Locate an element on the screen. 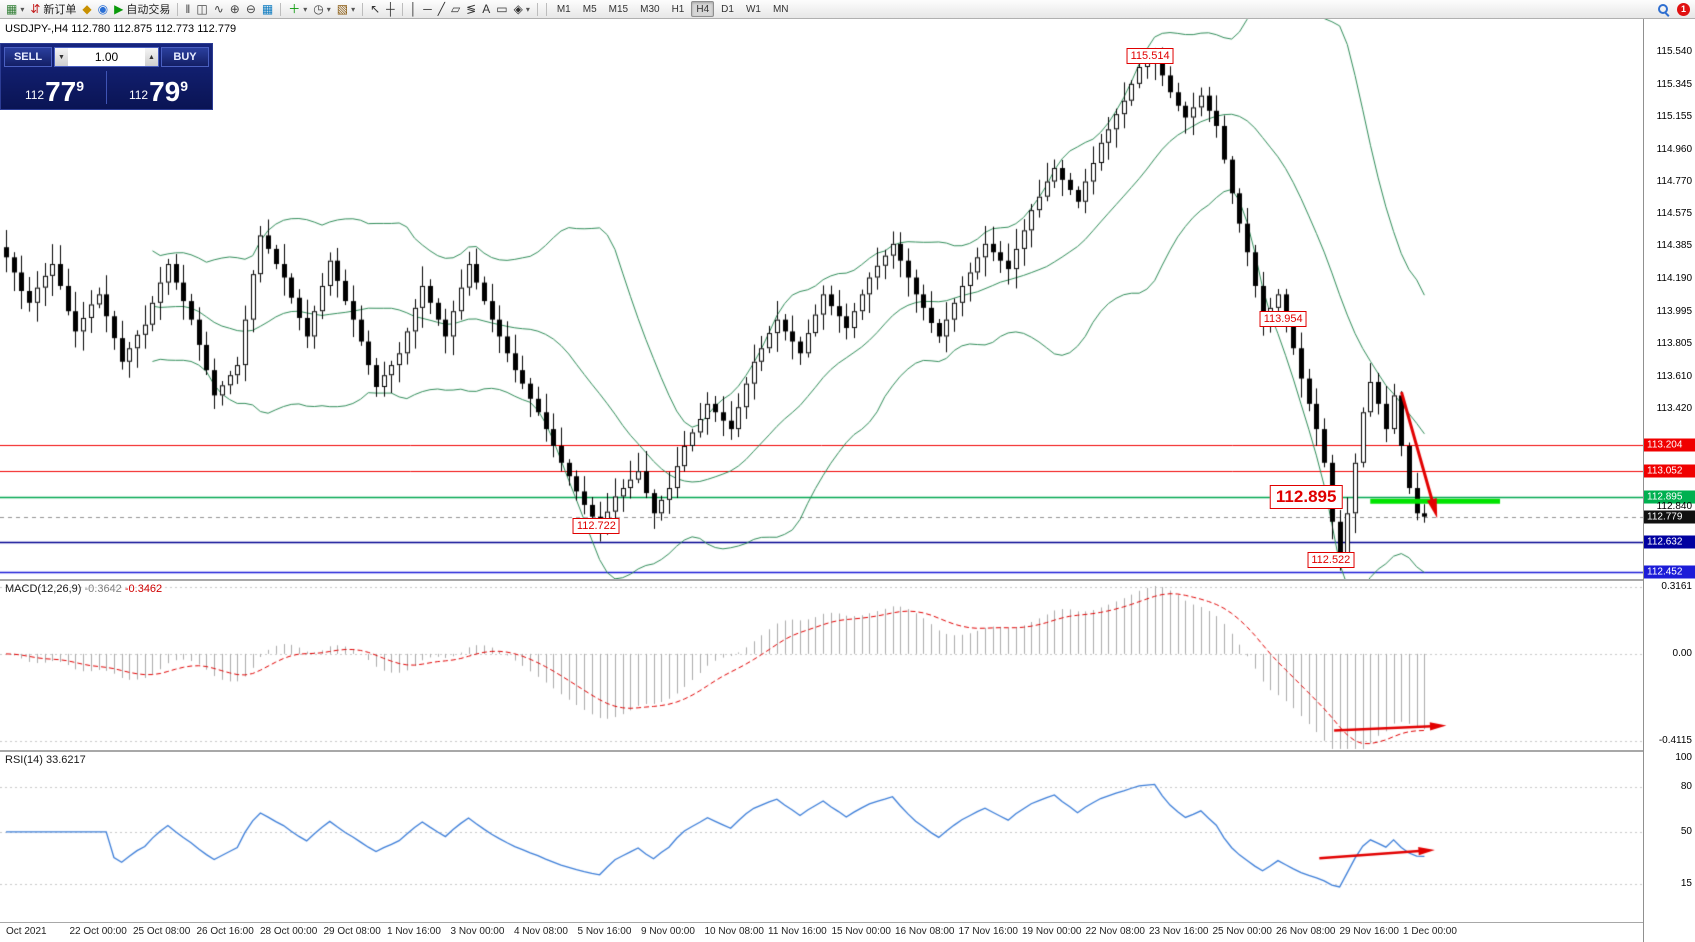 The image size is (1695, 942). news-button: ◉ is located at coordinates (103, 9).